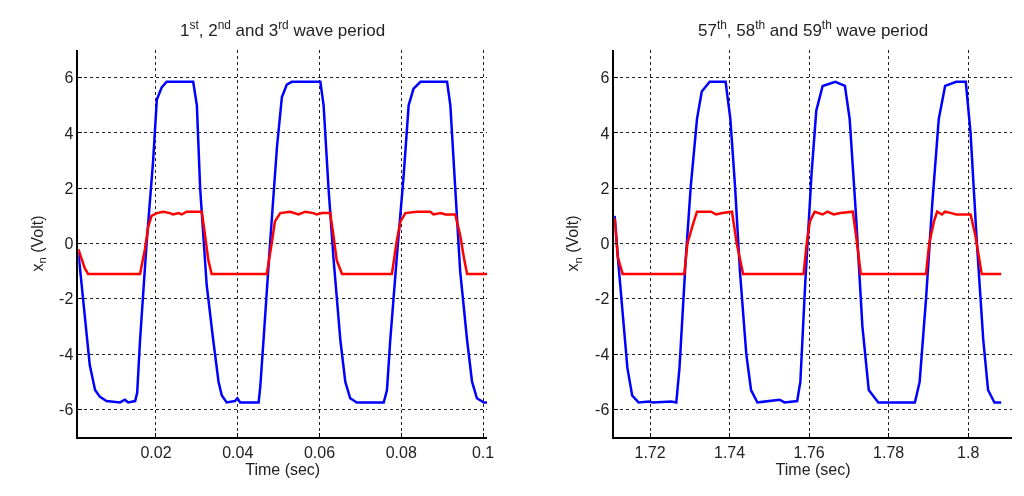 The image size is (1024, 496). I want to click on x-tick-label: 0.06, so click(319, 452).